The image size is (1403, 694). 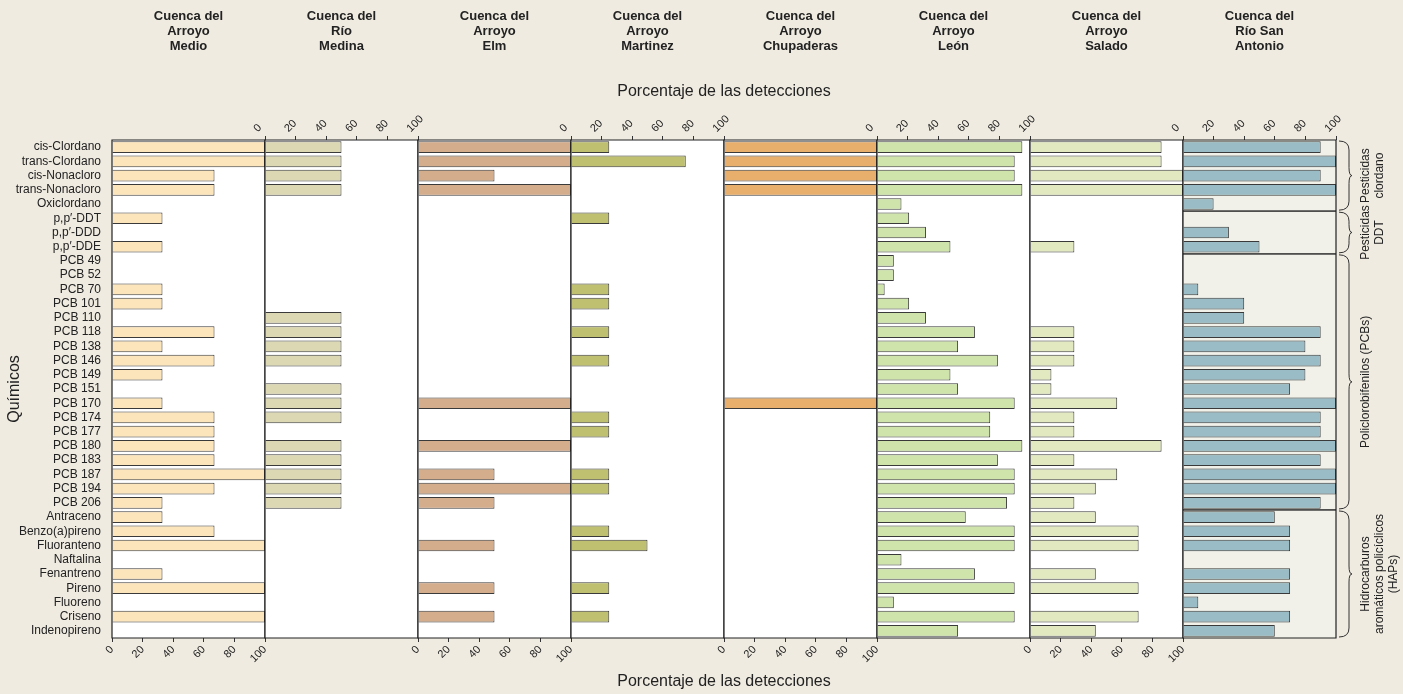 I want to click on y-tick-label: PCB 52, so click(x=80, y=274).